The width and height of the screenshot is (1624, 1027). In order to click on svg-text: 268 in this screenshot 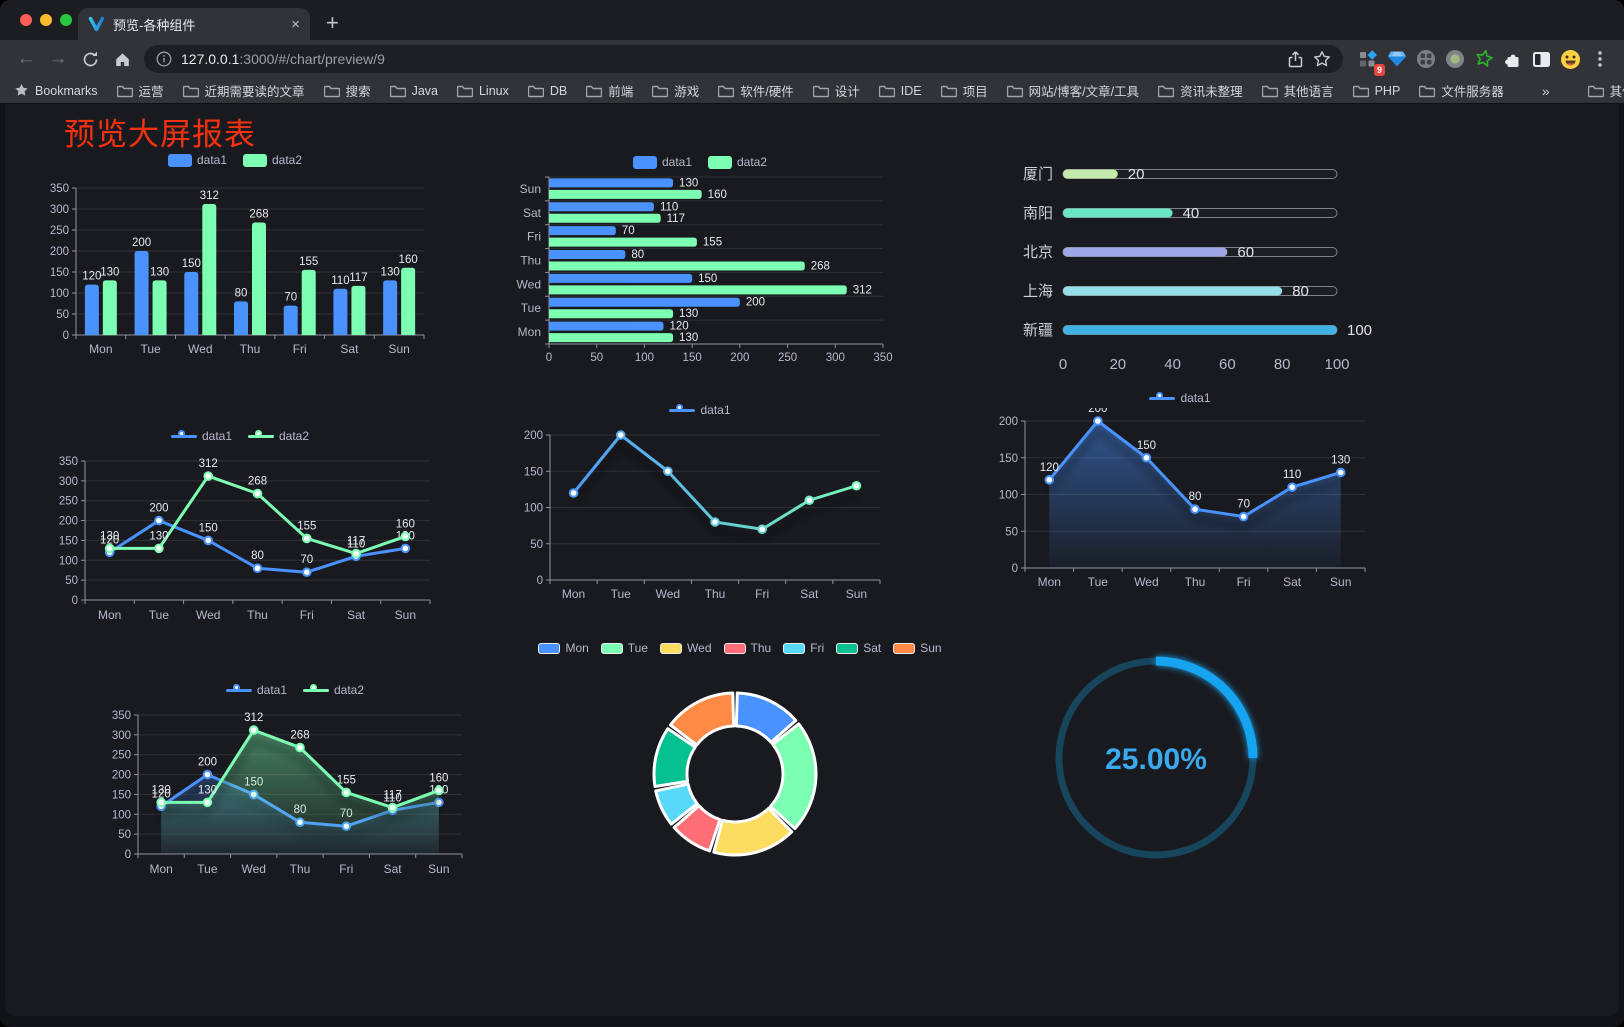, I will do `click(258, 214)`.